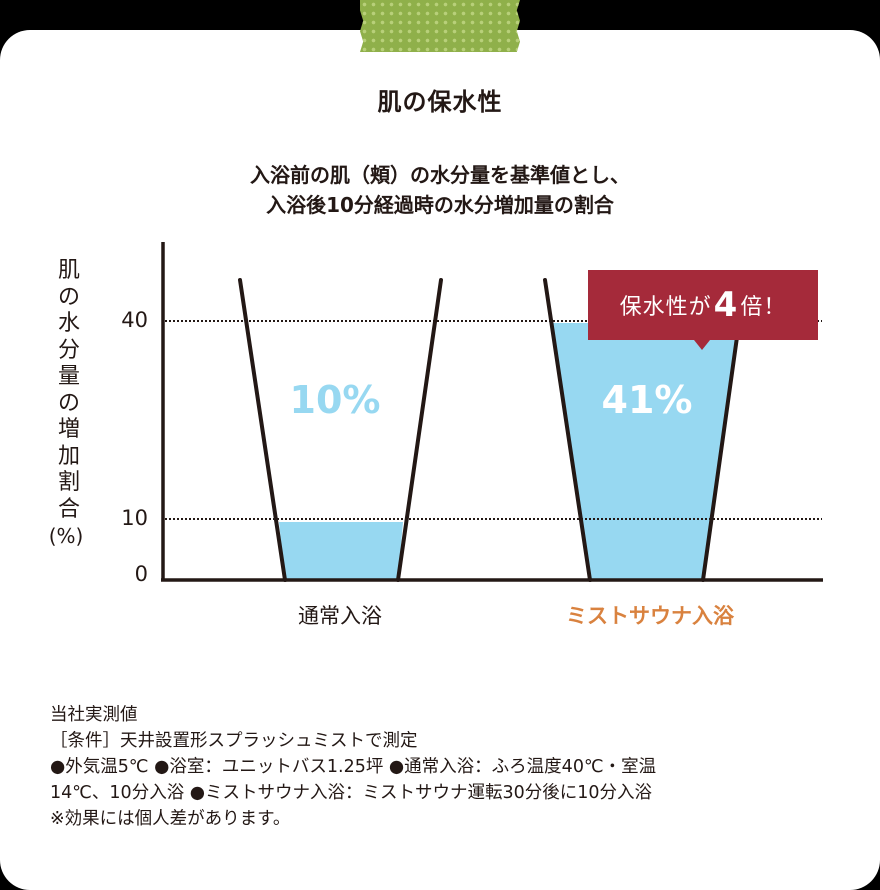 The height and width of the screenshot is (890, 880). I want to click on bar-value-normal: 10%, so click(335, 400).